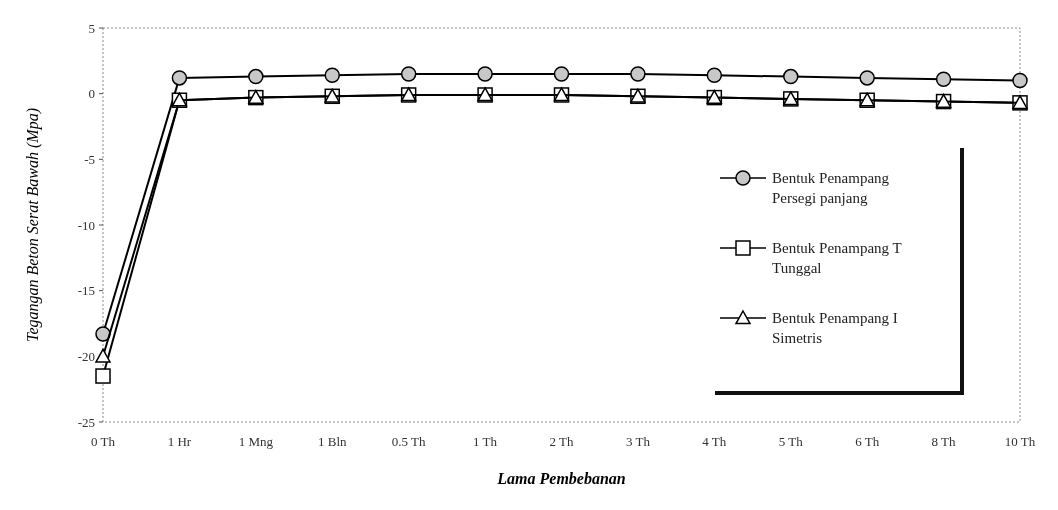  I want to click on legend-label: Bentuk Penampang T Tunggal, so click(837, 258).